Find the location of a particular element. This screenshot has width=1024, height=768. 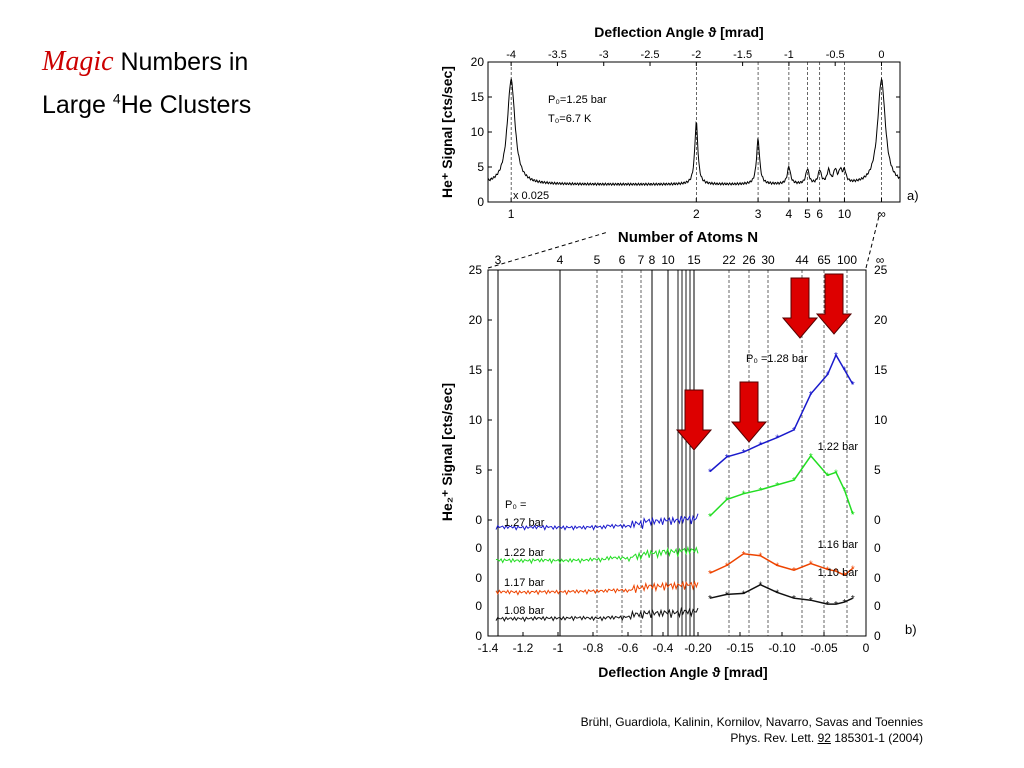

panel-a-label: a) is located at coordinates (913, 195).